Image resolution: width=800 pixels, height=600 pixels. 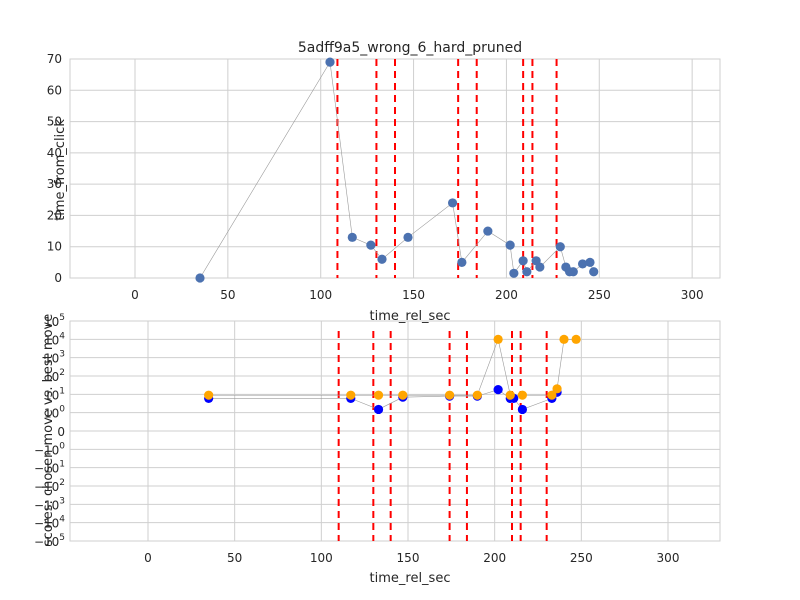 I want to click on bottom-y-axis-label: scores: chosen move vs. best move, so click(x=48, y=430).